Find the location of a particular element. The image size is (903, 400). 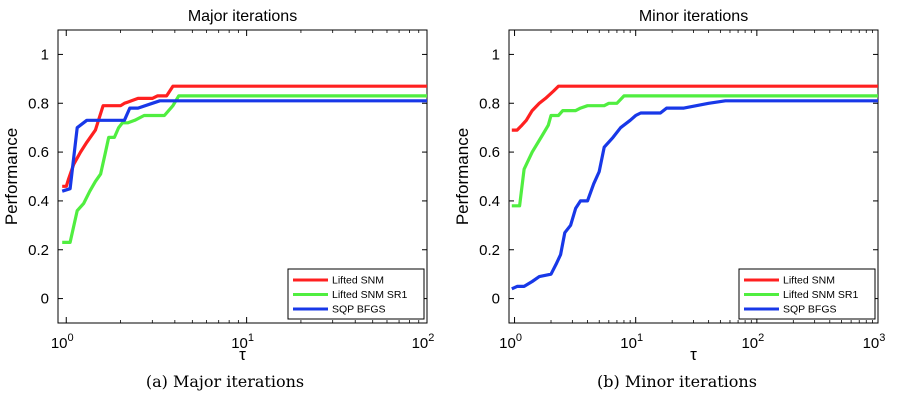

plot-title: Minor iterations is located at coordinates (693, 16).